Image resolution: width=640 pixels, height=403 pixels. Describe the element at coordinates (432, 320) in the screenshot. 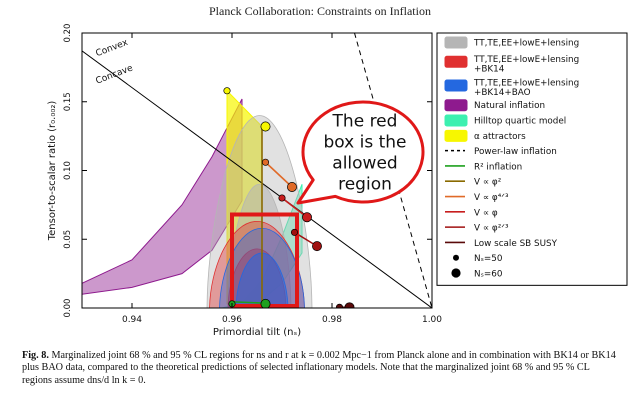

I see `x-tick-label-3: 1.00` at that location.